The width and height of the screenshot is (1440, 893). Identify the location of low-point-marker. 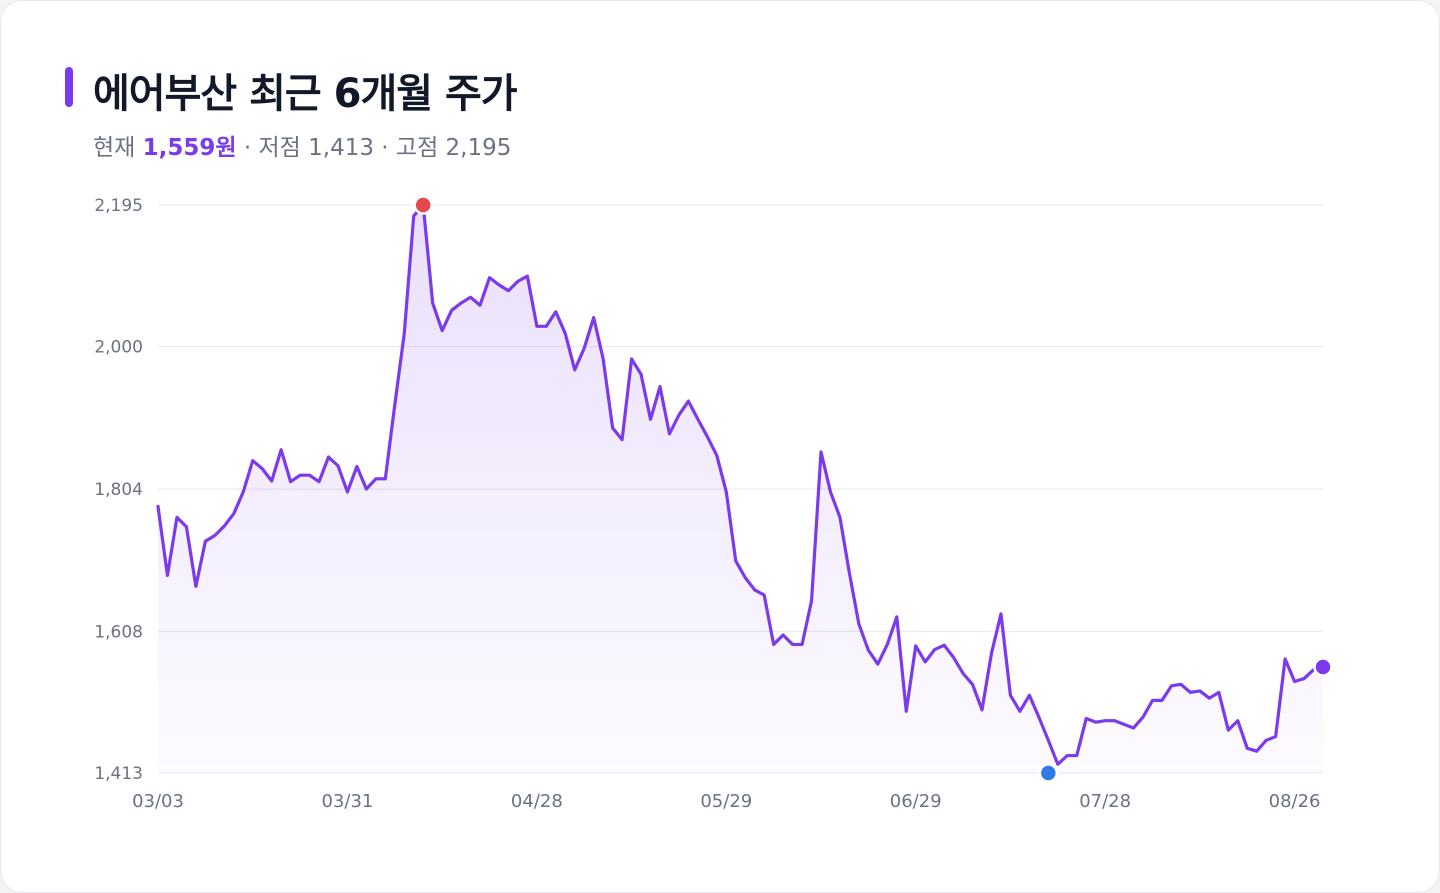
(1048, 773).